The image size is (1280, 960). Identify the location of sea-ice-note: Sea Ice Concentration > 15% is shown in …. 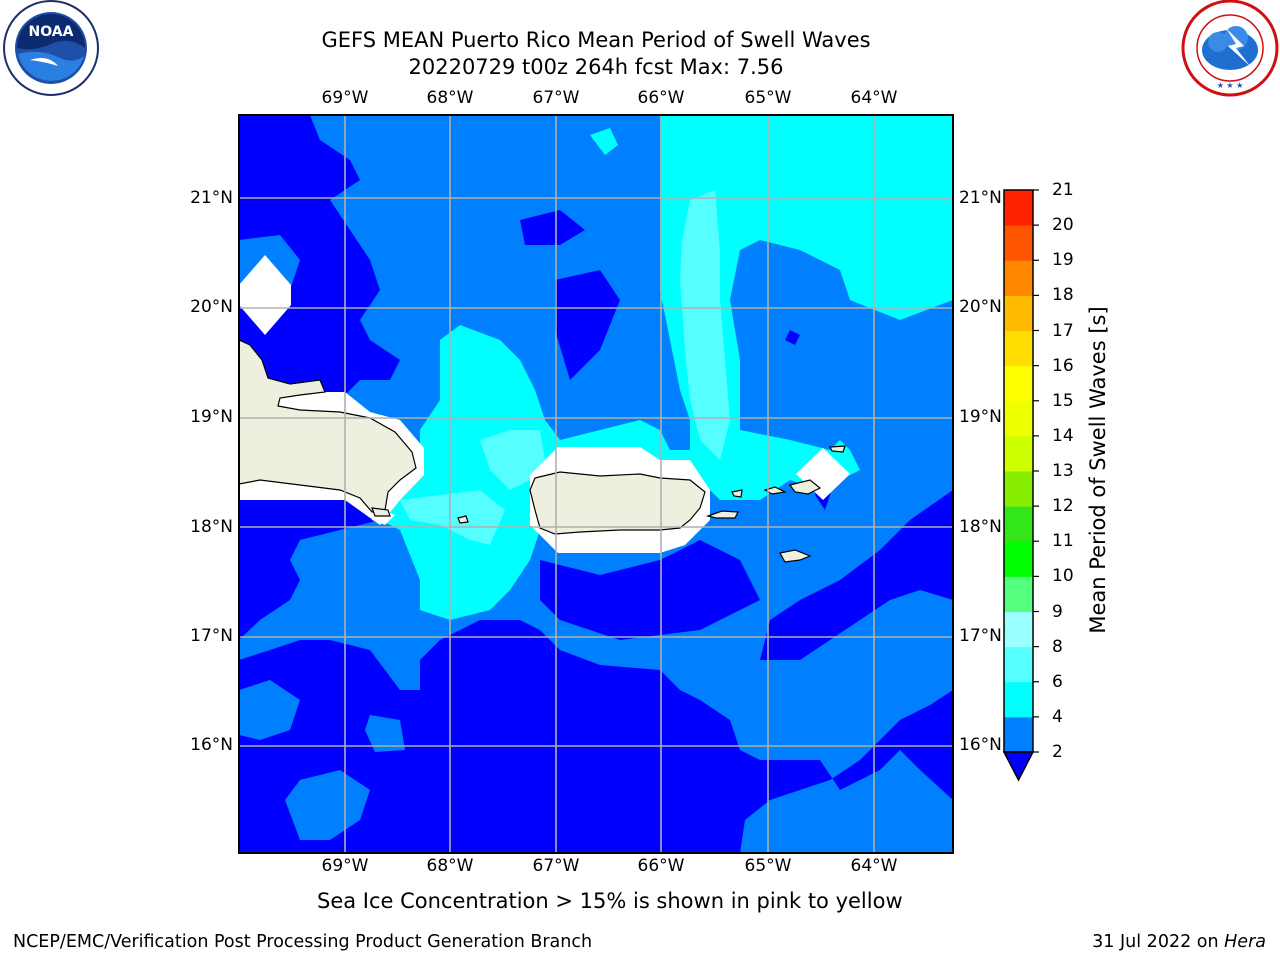
(610, 901).